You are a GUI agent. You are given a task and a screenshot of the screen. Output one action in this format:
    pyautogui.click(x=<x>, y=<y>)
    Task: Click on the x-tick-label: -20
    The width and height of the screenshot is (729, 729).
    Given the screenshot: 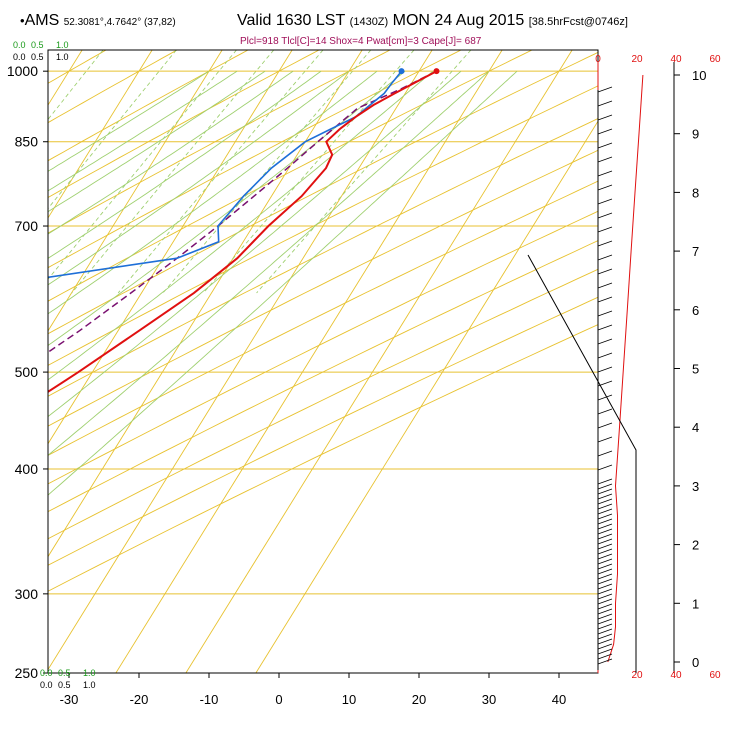 What is the action you would take?
    pyautogui.click(x=139, y=699)
    